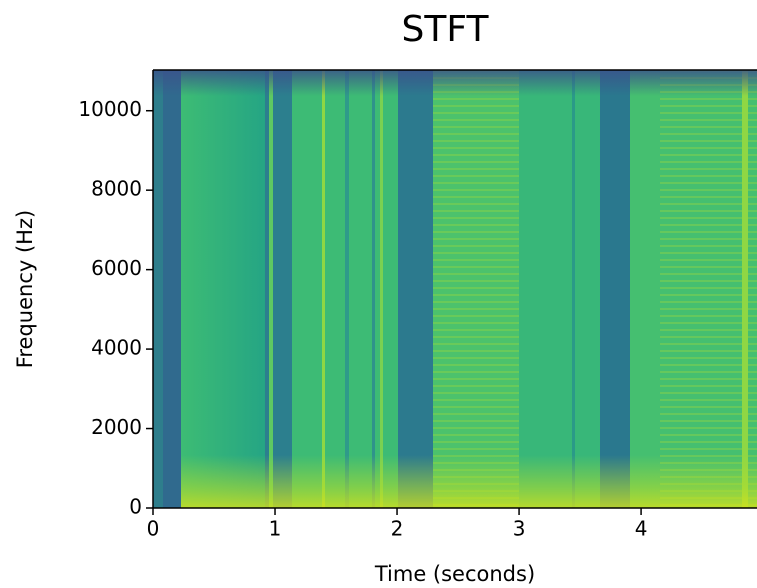 This screenshot has height=588, width=757. What do you see at coordinates (397, 529) in the screenshot?
I see `x-tick-label: 2` at bounding box center [397, 529].